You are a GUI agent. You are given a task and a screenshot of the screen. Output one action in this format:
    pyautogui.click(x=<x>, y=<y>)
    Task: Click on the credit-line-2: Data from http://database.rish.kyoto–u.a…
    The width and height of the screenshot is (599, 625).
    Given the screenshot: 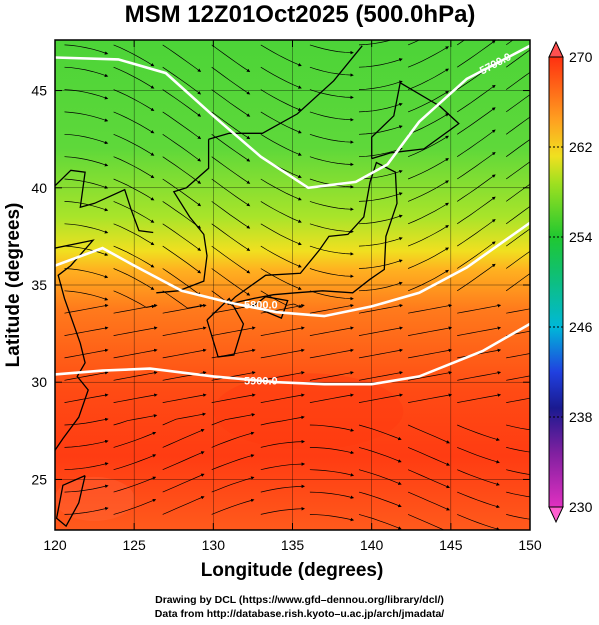 What is the action you would take?
    pyautogui.click(x=299, y=614)
    